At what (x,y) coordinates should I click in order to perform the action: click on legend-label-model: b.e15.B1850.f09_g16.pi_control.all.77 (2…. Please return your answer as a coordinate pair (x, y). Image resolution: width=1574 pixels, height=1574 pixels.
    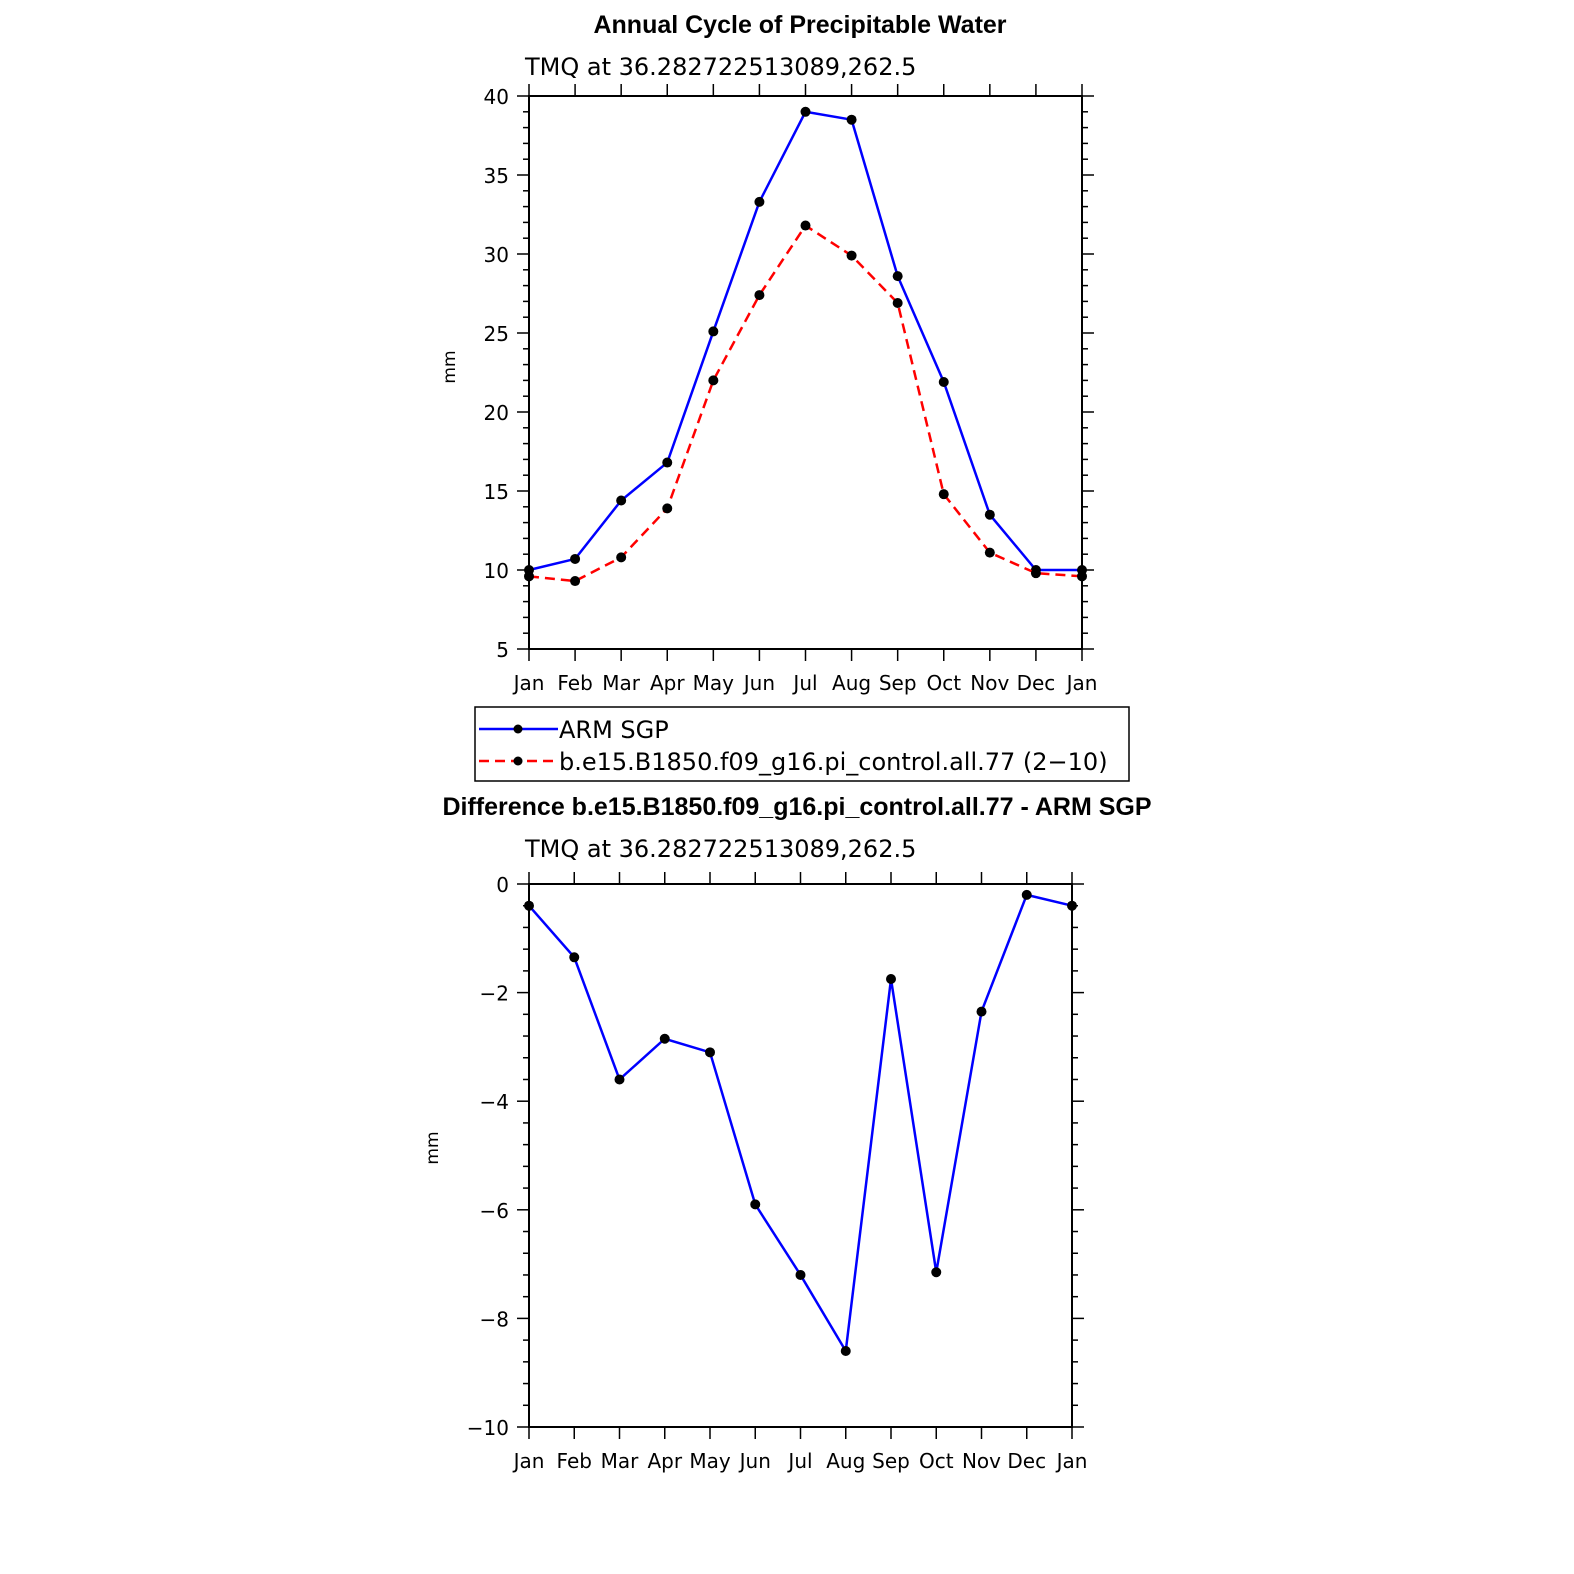
    Looking at the image, I should click on (833, 762).